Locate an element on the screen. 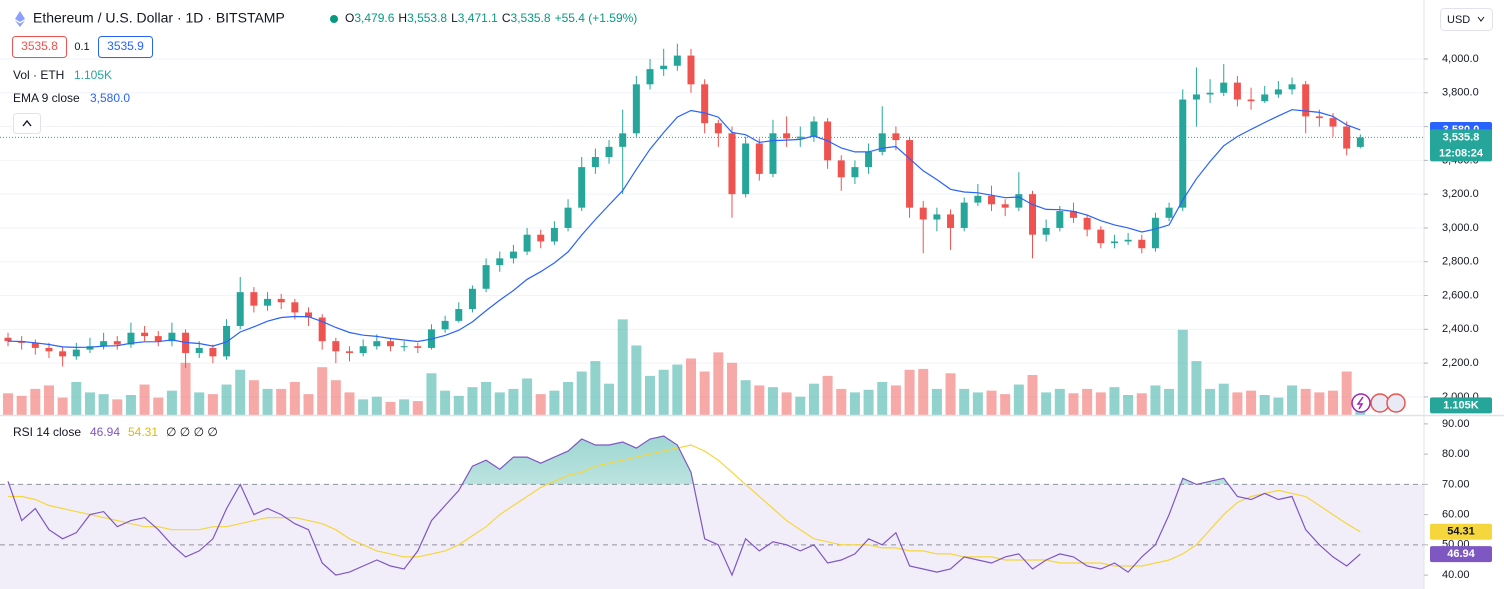 This screenshot has width=1504, height=589. rsi-ma-badge is located at coordinates (1461, 531).